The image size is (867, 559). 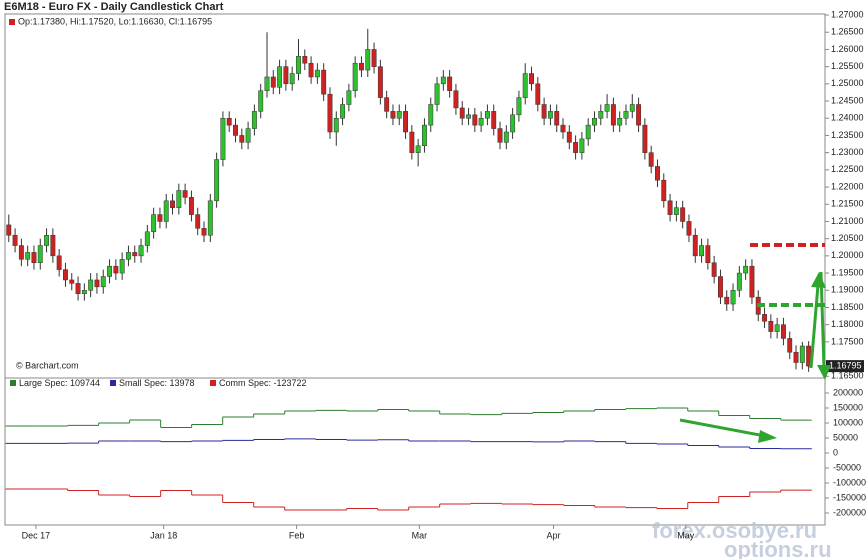 What do you see at coordinates (845, 366) in the screenshot?
I see `last-price-box` at bounding box center [845, 366].